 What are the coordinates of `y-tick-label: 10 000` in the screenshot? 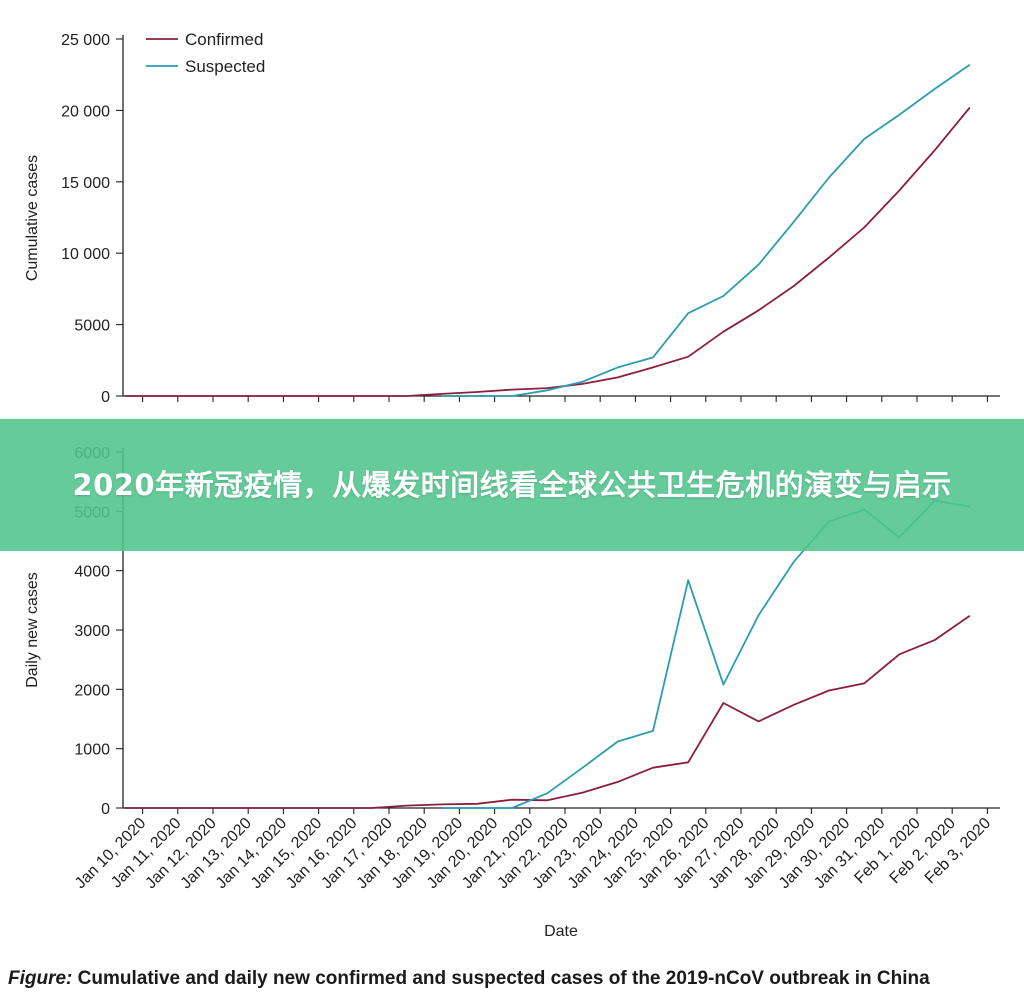 It's located at (85, 254).